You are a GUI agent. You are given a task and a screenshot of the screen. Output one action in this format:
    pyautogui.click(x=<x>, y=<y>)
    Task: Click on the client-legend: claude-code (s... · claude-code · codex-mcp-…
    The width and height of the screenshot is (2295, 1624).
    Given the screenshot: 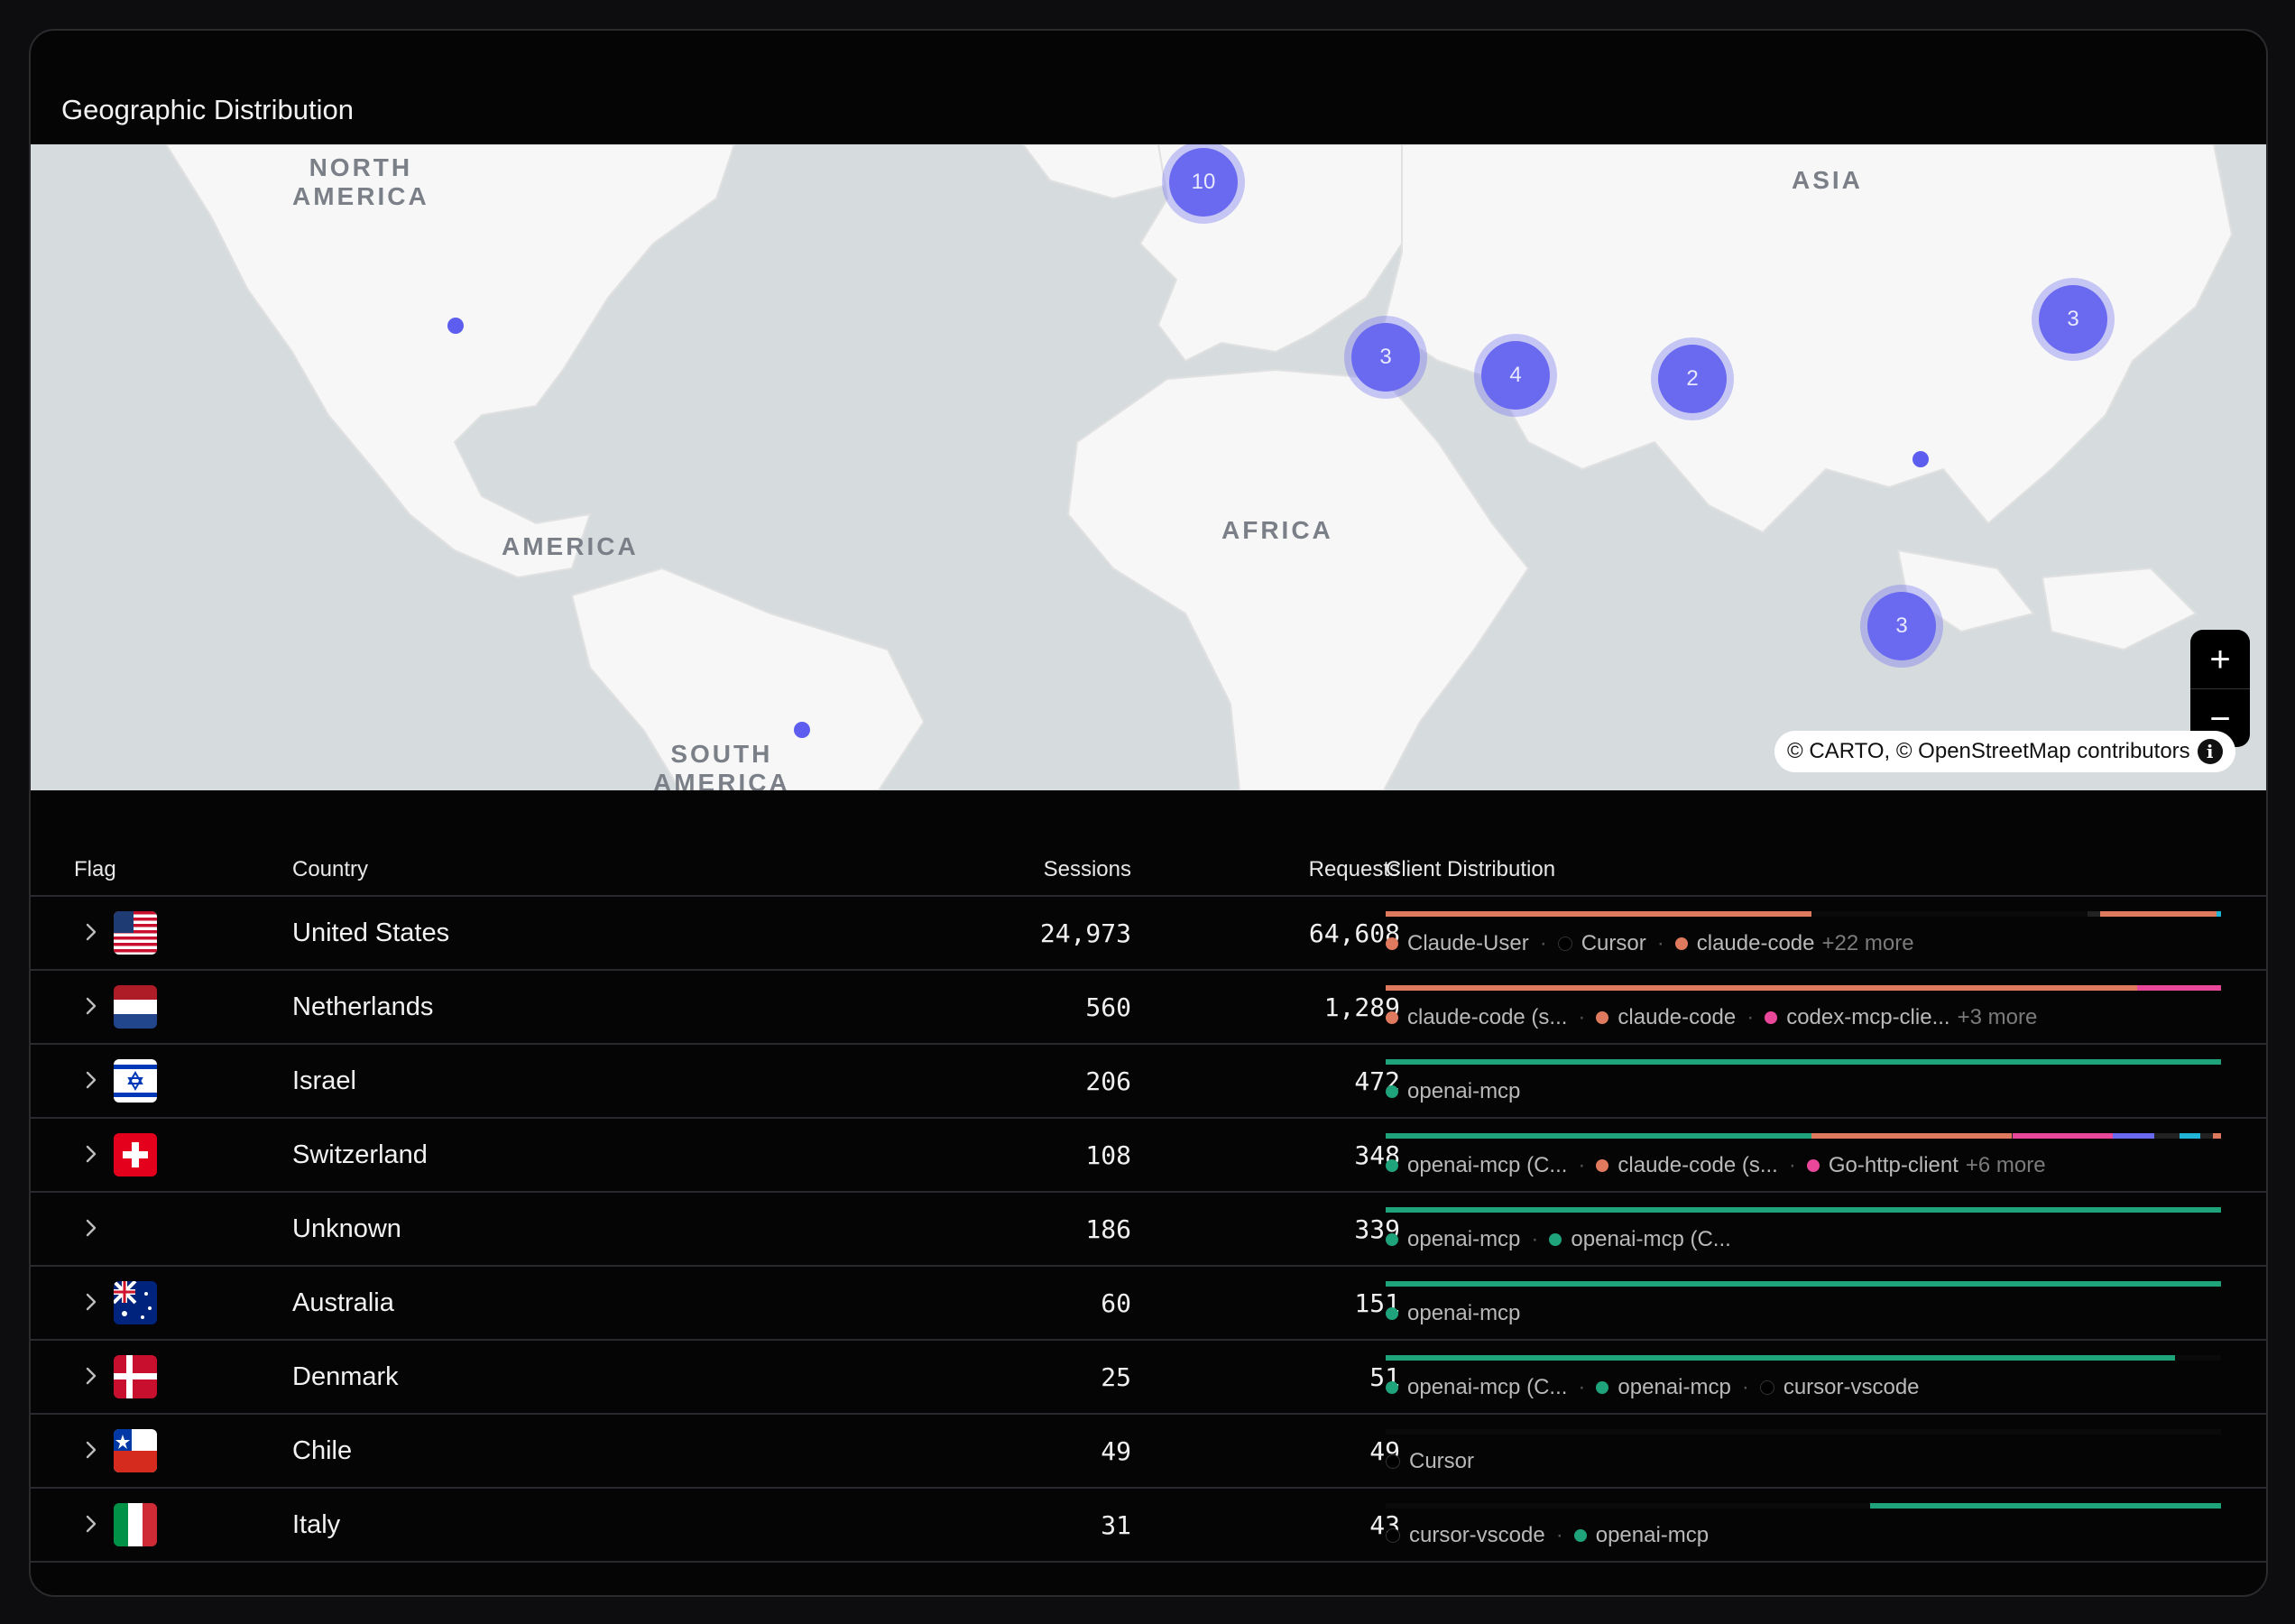 What is the action you would take?
    pyautogui.click(x=1712, y=1018)
    